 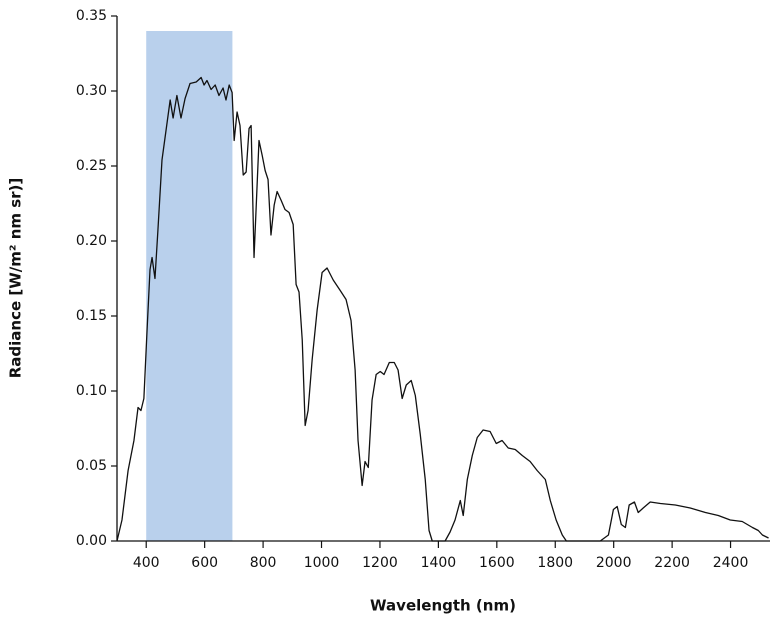 I want to click on y-tick-label: 0.10, so click(x=91, y=391).